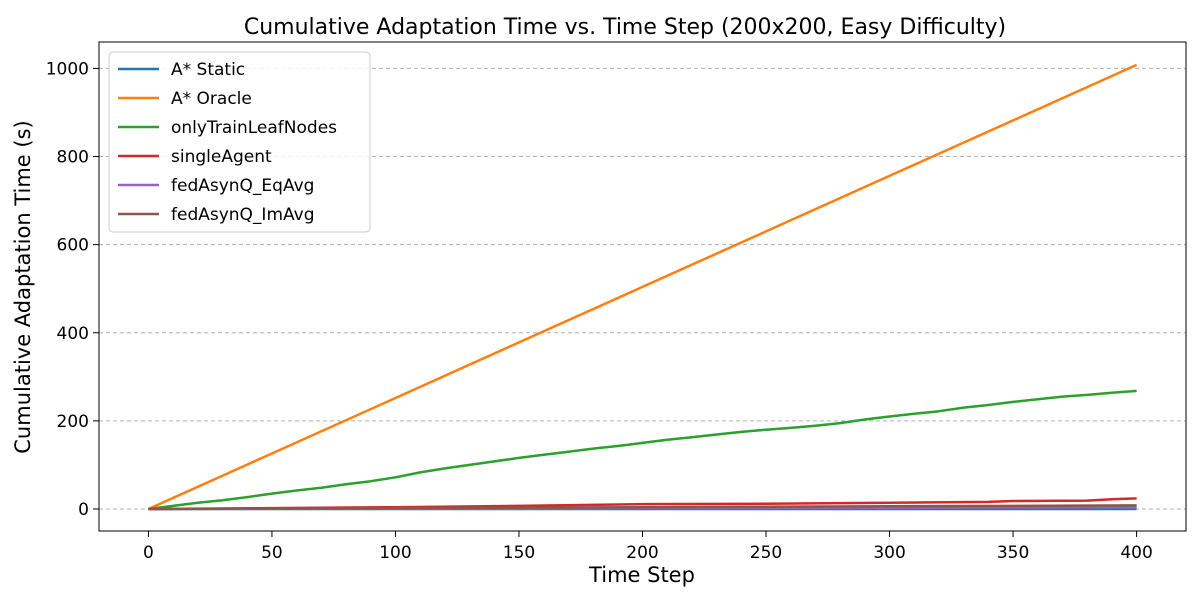 The height and width of the screenshot is (600, 1200). Describe the element at coordinates (211, 99) in the screenshot. I see `legend-label: A* Oracle` at that location.